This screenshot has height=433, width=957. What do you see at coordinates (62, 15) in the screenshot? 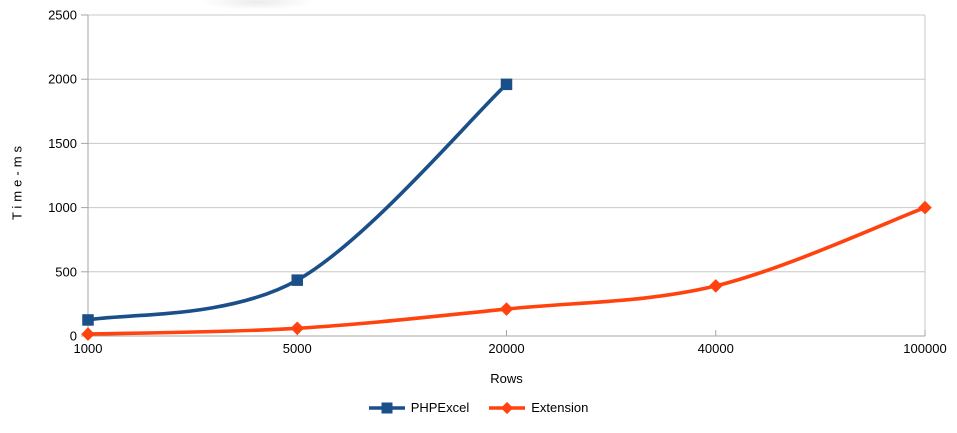
I see `y-tick-label: 2500` at bounding box center [62, 15].